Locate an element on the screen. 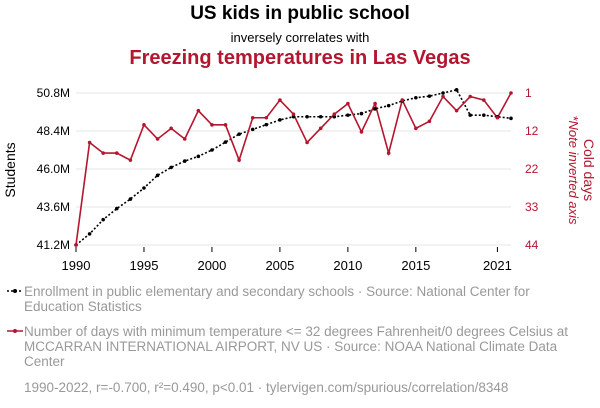  point-cold-days-2012 is located at coordinates (375, 103).